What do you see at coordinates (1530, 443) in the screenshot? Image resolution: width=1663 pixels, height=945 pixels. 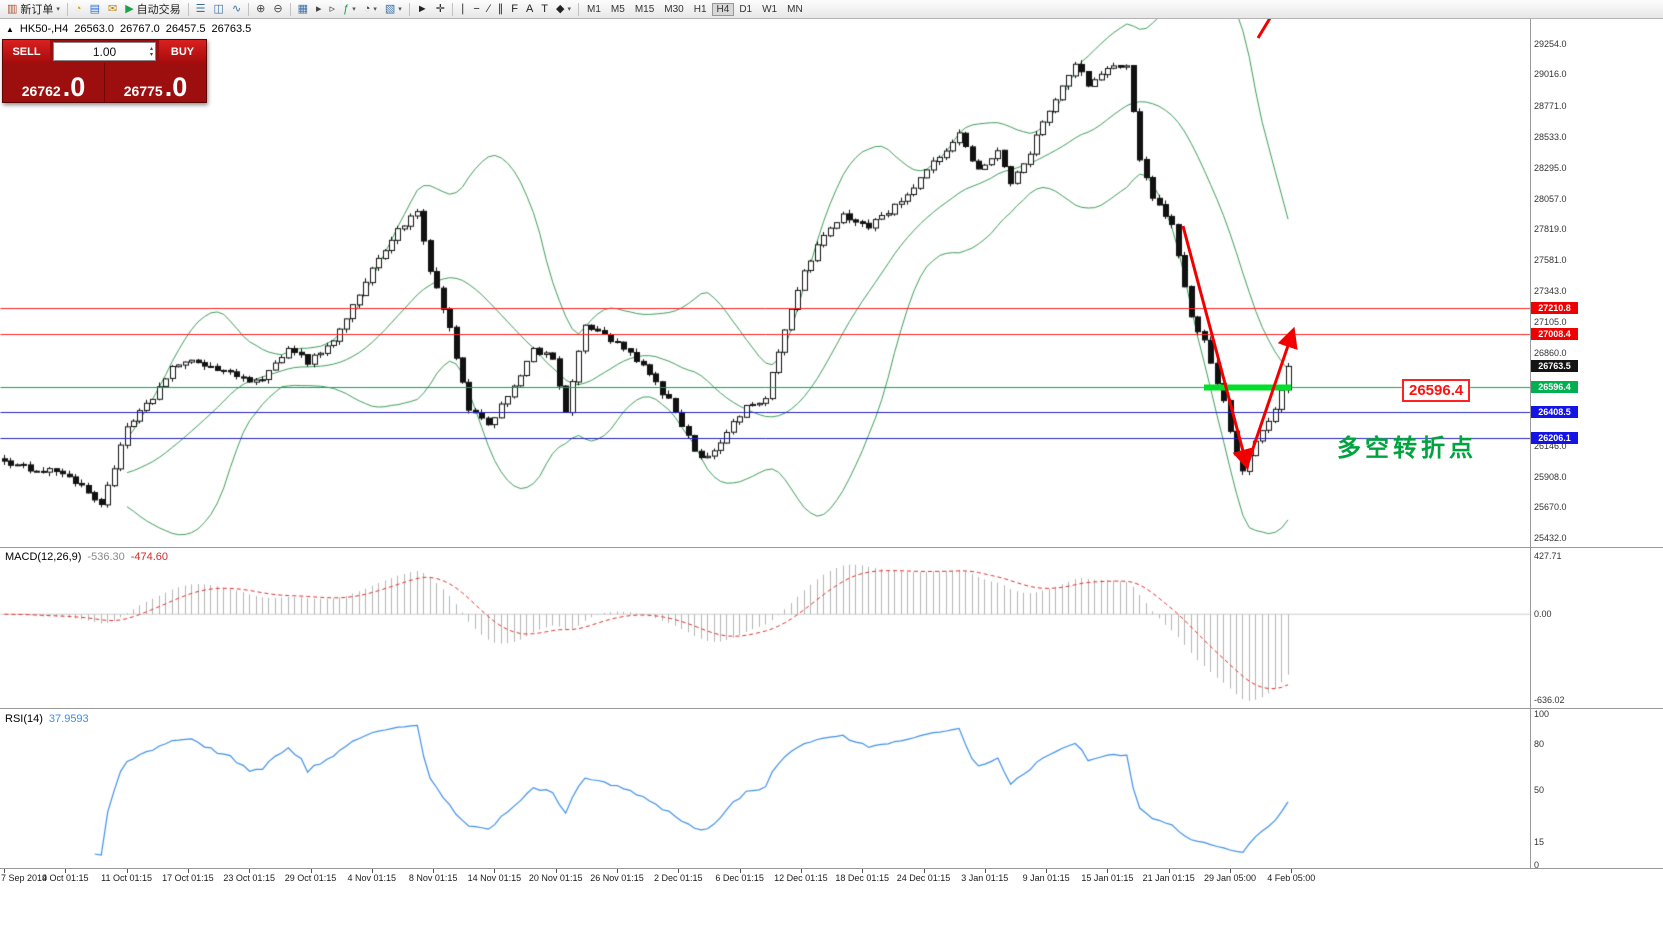 I see `price-axis-border` at bounding box center [1530, 443].